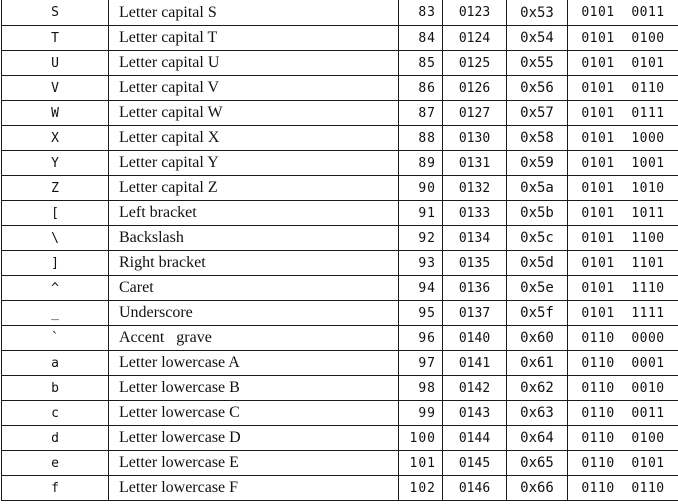 The width and height of the screenshot is (678, 504). Describe the element at coordinates (537, 163) in the screenshot. I see `hex-cell: 0x59` at that location.